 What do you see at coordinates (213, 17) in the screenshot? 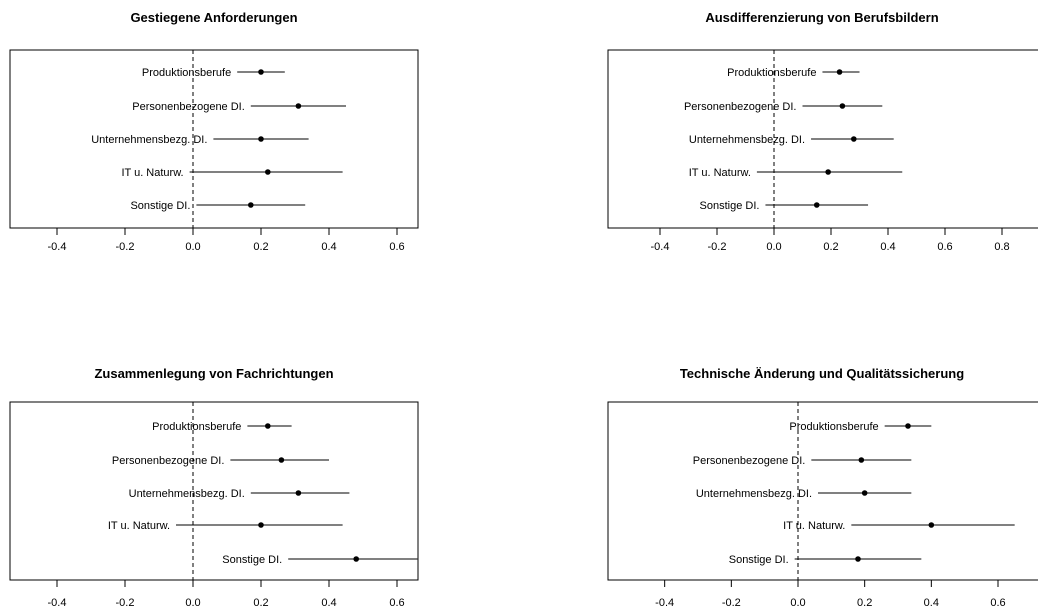
I see `panel-title: Gestiegene Anforderungen` at bounding box center [213, 17].